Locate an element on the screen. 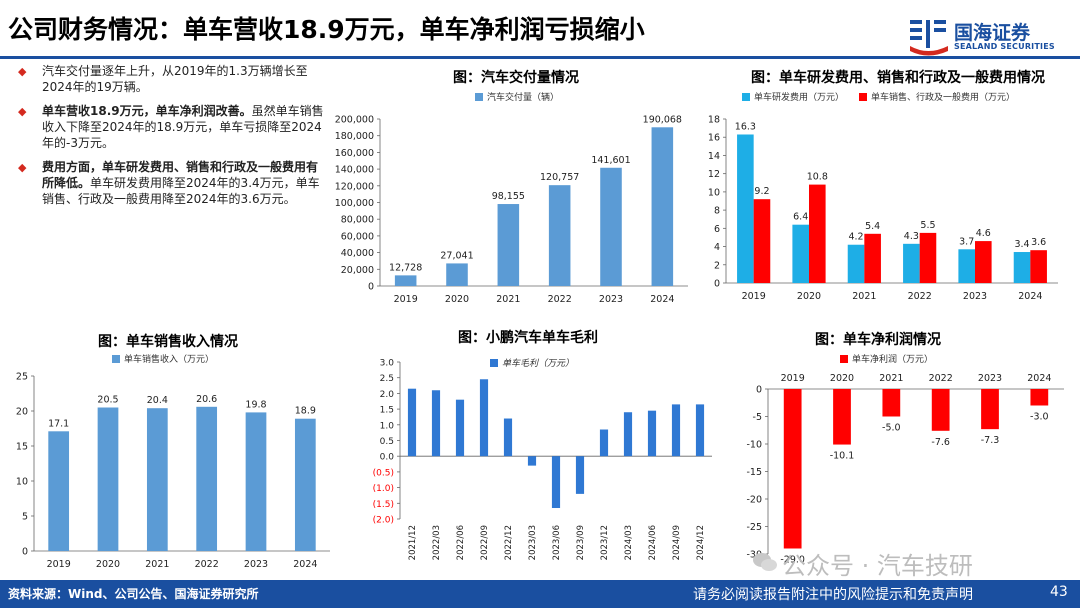  y-tick-label: 2.0 is located at coordinates (387, 395).